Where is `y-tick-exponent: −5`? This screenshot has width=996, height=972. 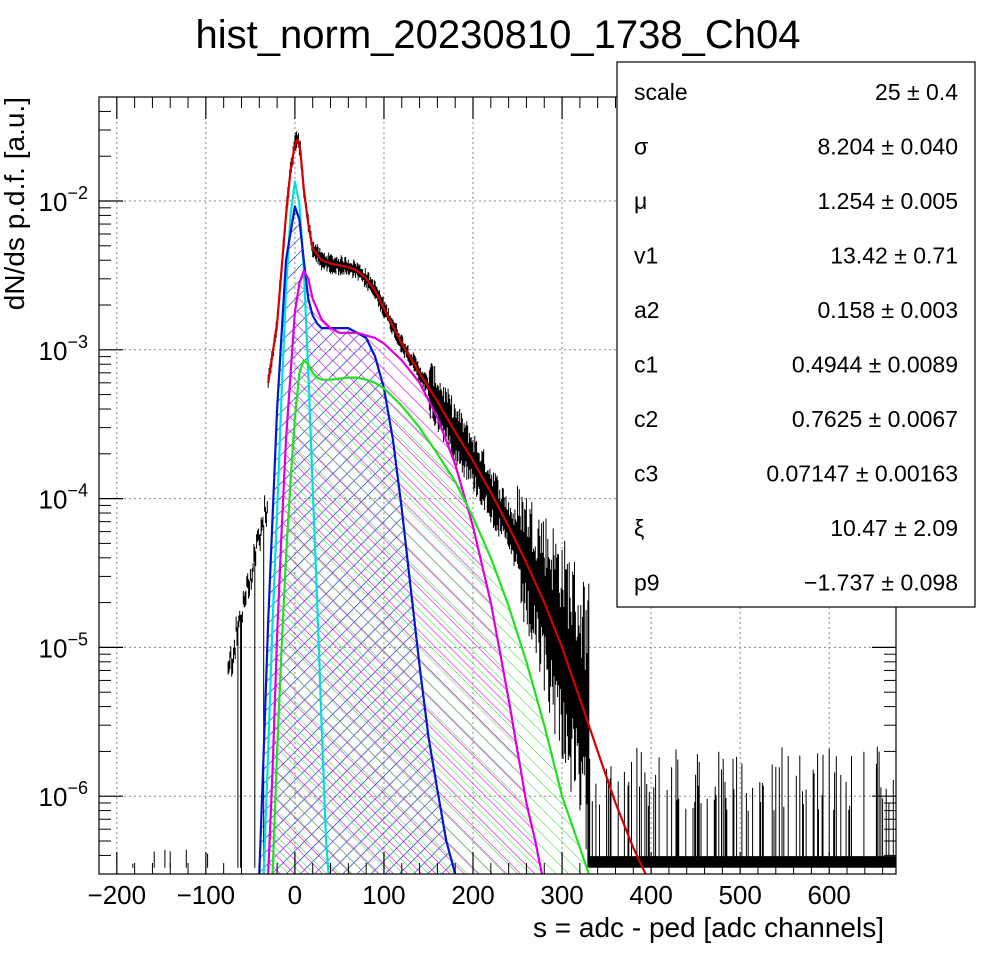 y-tick-exponent: −5 is located at coordinates (77, 639).